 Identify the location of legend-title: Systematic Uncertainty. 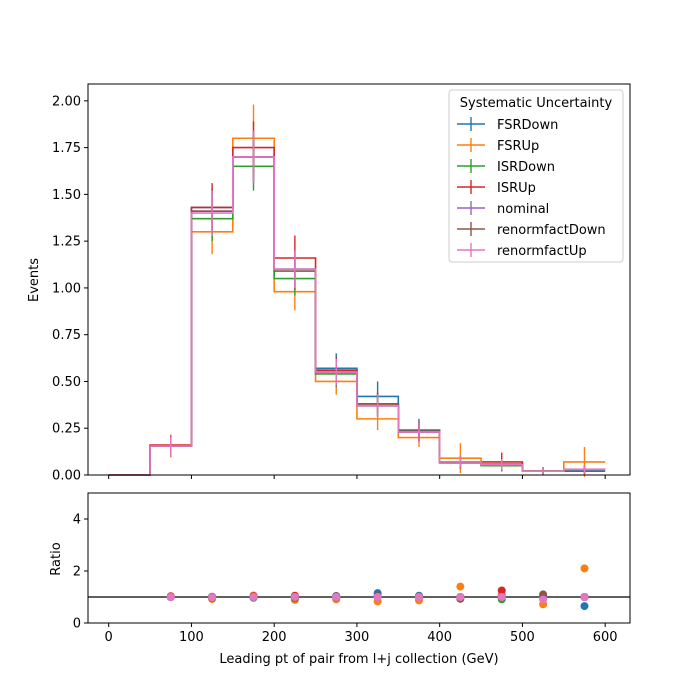
(536, 103).